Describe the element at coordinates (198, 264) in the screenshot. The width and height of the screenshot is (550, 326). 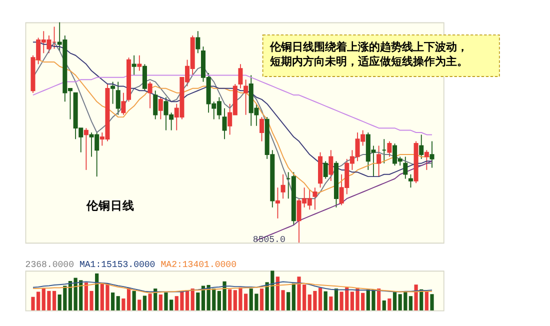
I see `text: MA2:13401.0000` at that location.